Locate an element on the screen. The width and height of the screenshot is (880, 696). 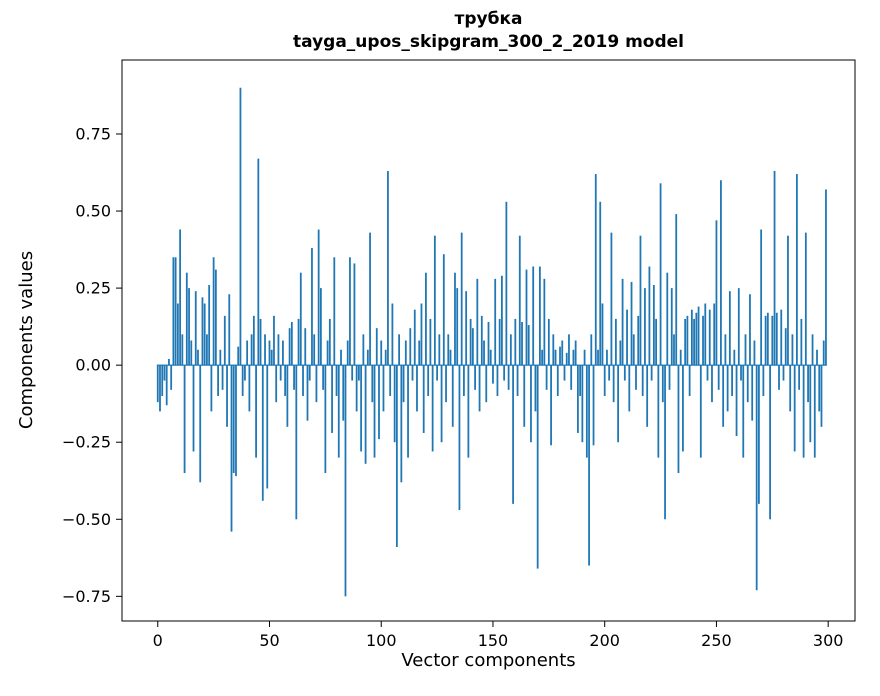
y-tick-label: 0.25 is located at coordinates (93, 288).